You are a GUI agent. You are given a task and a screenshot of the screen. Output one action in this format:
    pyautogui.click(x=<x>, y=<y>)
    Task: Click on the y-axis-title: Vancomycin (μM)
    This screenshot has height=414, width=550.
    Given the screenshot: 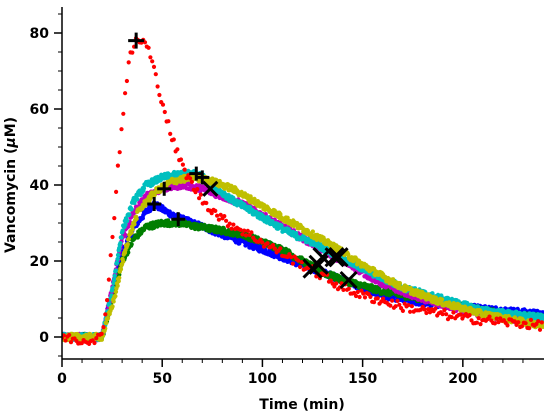 What is the action you would take?
    pyautogui.click(x=11, y=185)
    